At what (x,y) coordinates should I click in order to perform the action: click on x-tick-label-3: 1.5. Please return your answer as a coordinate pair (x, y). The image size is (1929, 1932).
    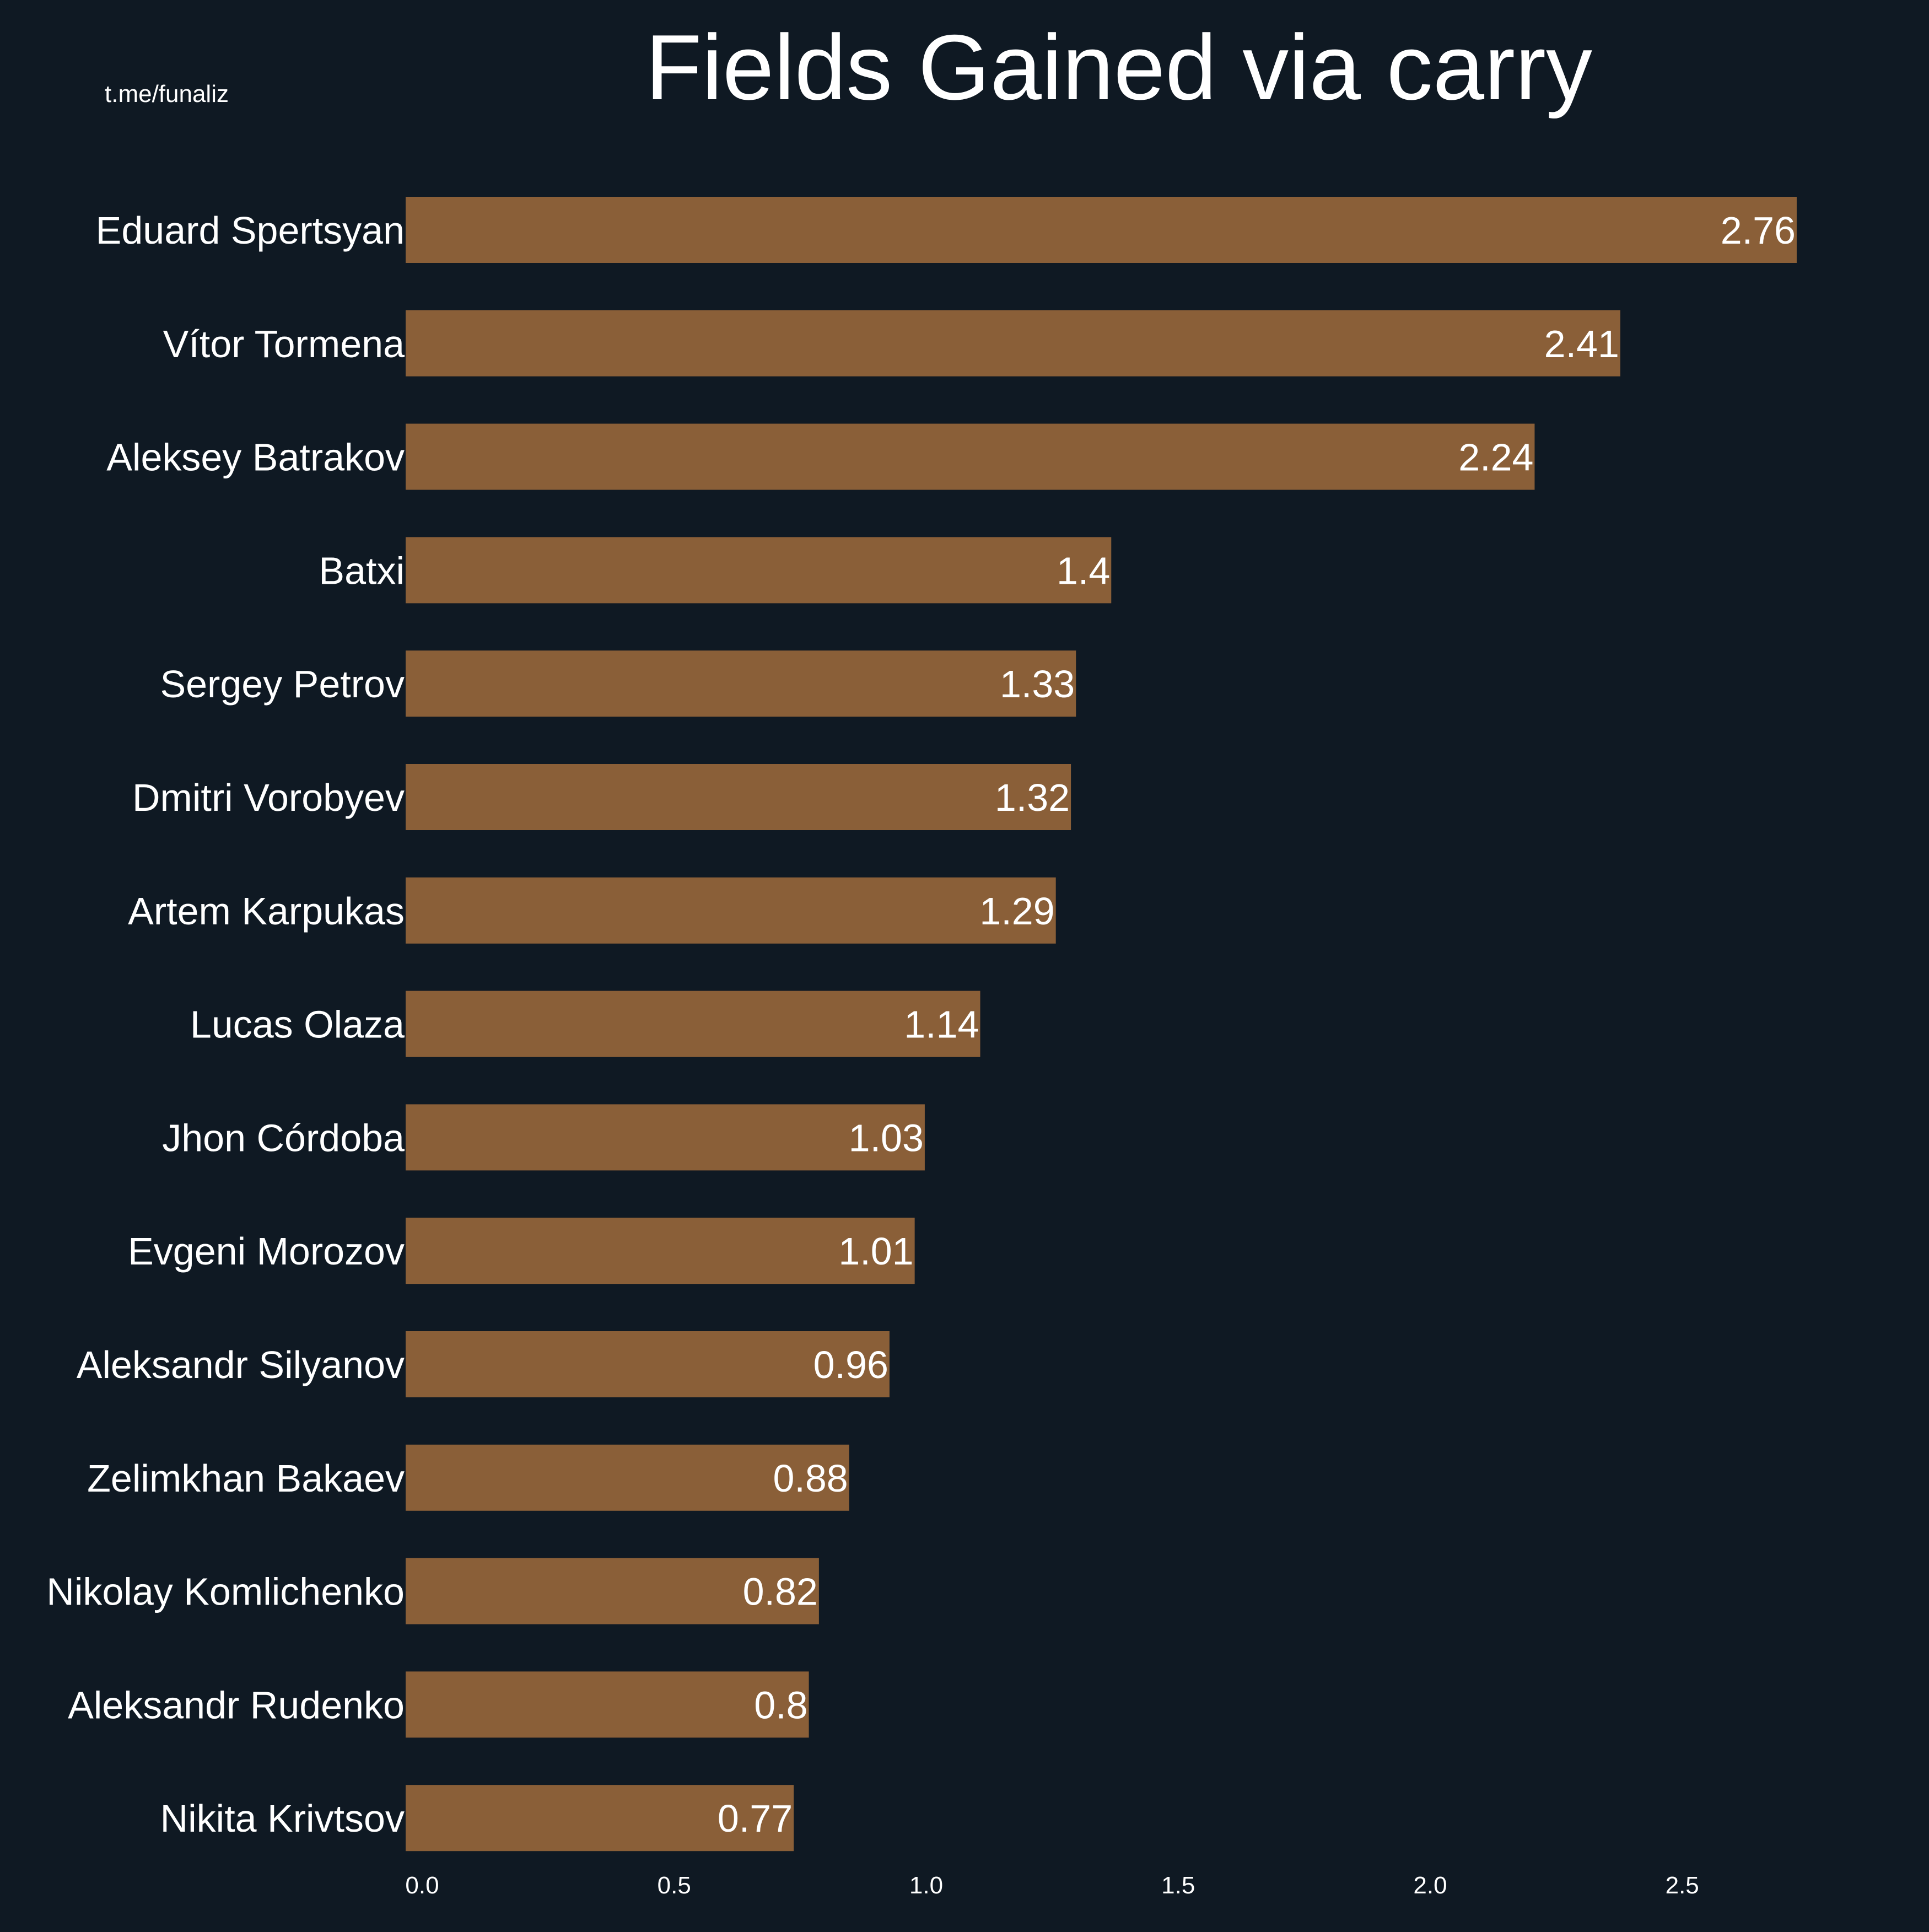
    Looking at the image, I should click on (1178, 1885).